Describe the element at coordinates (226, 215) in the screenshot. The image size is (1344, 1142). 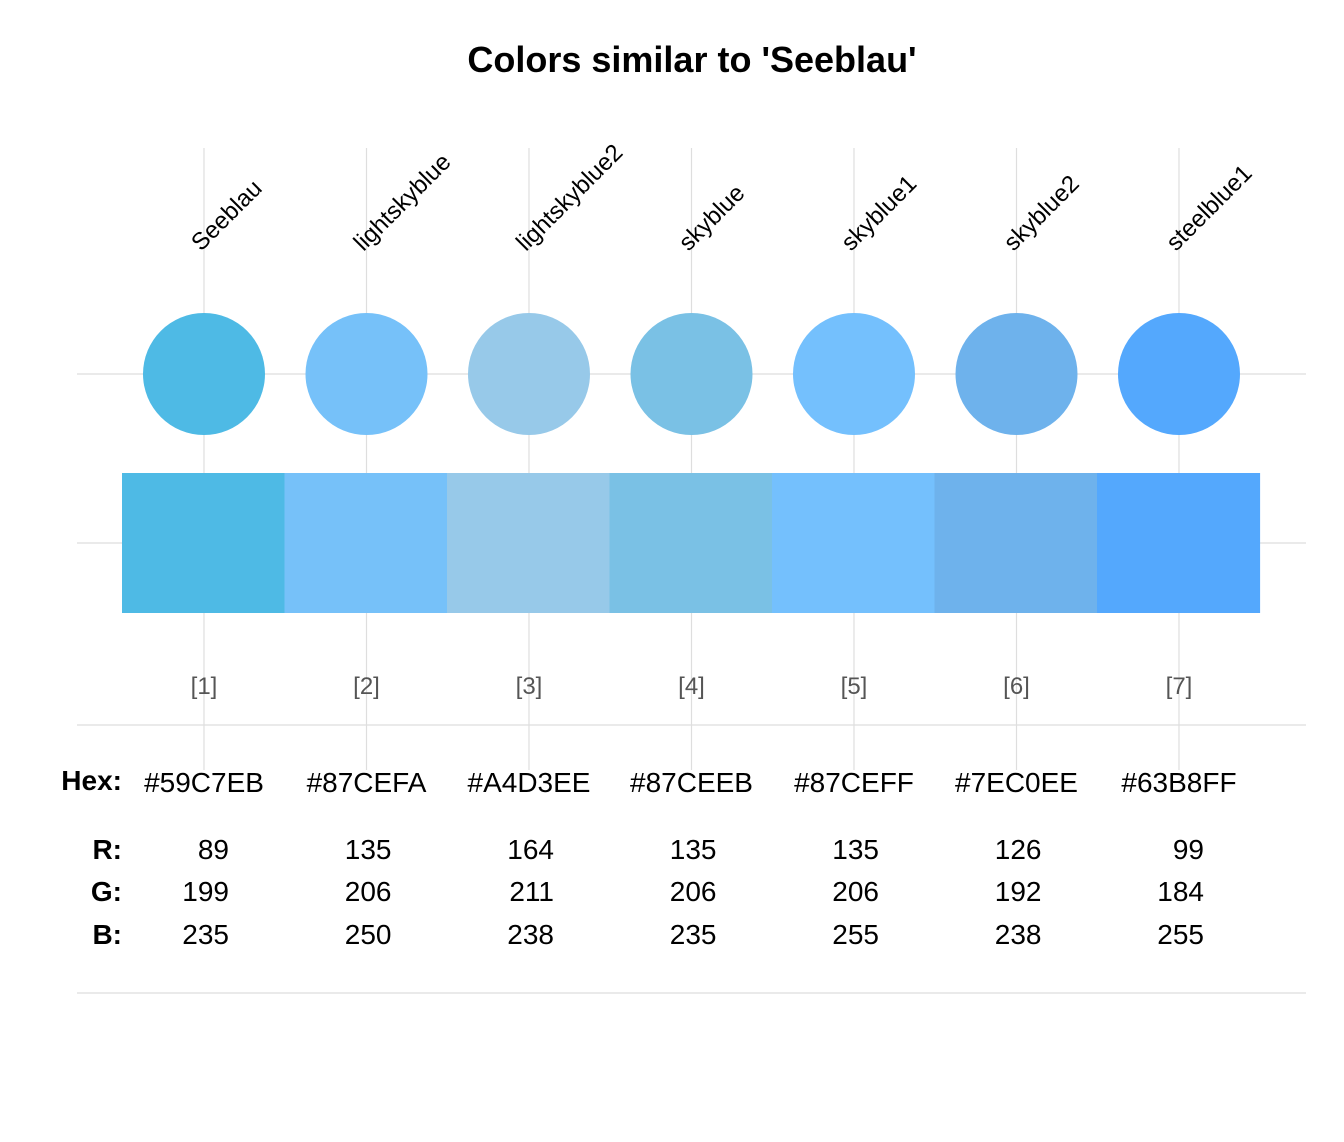
I see `color-name-label: Seeblau` at that location.